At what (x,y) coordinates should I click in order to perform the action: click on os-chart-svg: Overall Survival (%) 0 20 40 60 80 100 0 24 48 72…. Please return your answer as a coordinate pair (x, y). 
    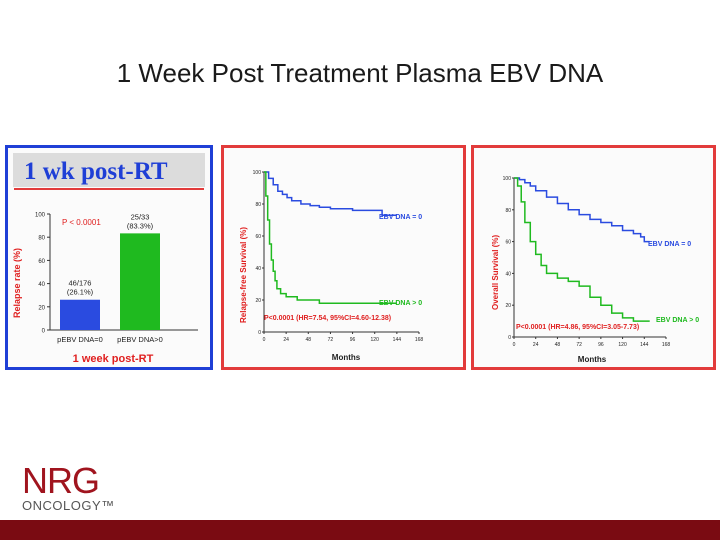
    Looking at the image, I should click on (595, 270).